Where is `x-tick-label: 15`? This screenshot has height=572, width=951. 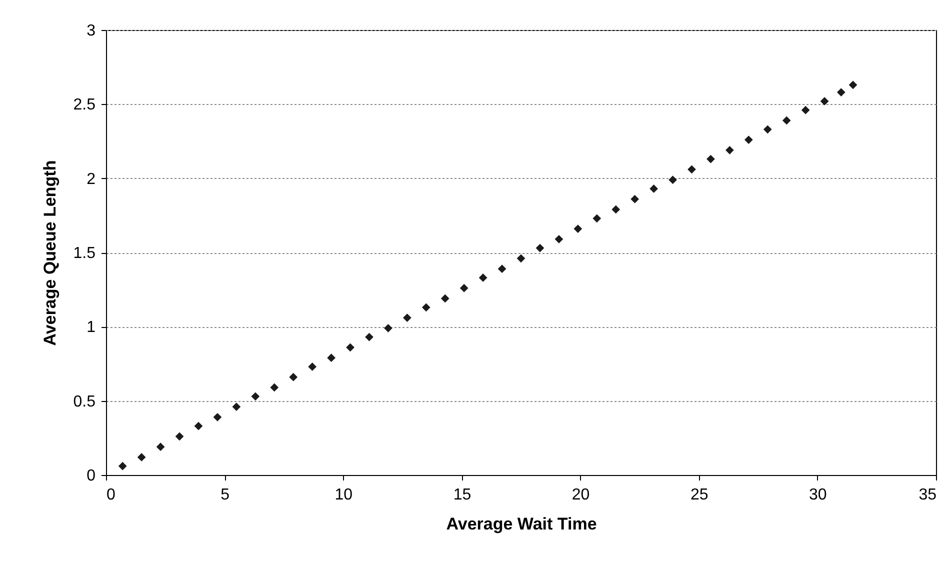
x-tick-label: 15 is located at coordinates (462, 495).